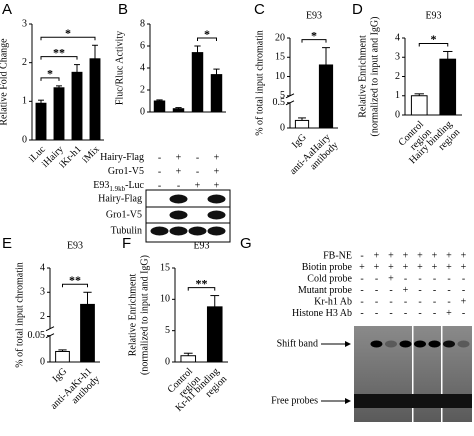 This screenshot has width=474, height=436. Describe the element at coordinates (101, 185) in the screenshot. I see `condition-name: E93` at that location.